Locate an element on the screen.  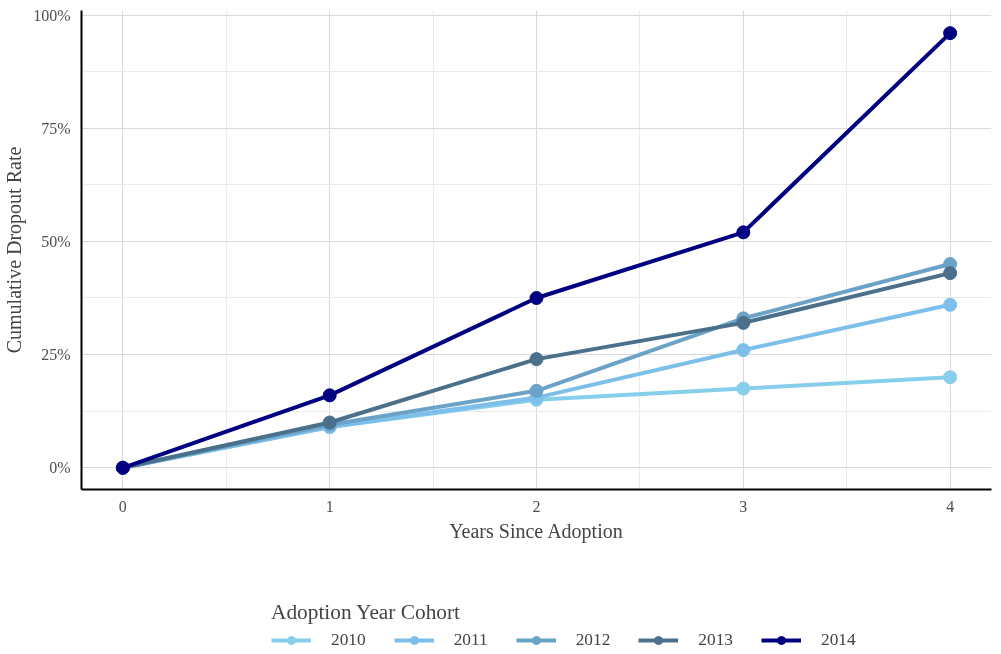
x-tick-label: 3 is located at coordinates (743, 506).